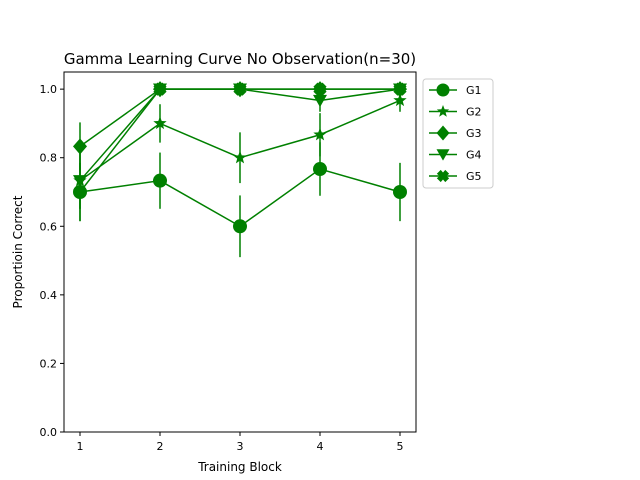  What do you see at coordinates (49, 158) in the screenshot?
I see `y-tick-label: 0.8` at bounding box center [49, 158].